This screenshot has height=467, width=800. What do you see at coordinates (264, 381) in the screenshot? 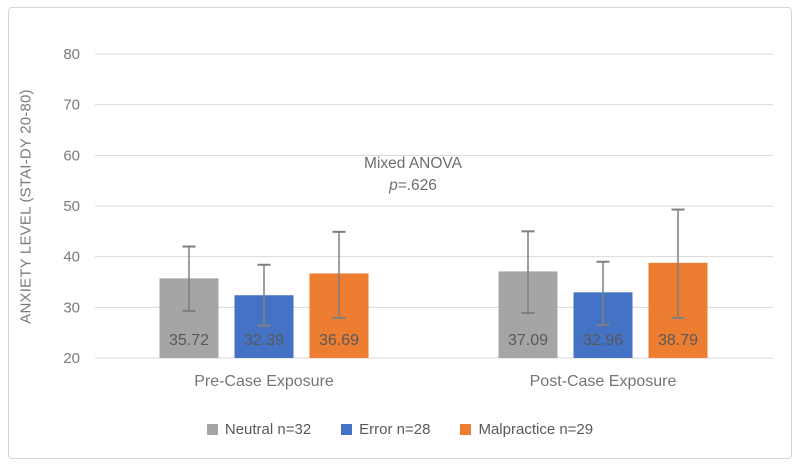
I see `category-label-pre-case: Pre-Case Exposure` at bounding box center [264, 381].